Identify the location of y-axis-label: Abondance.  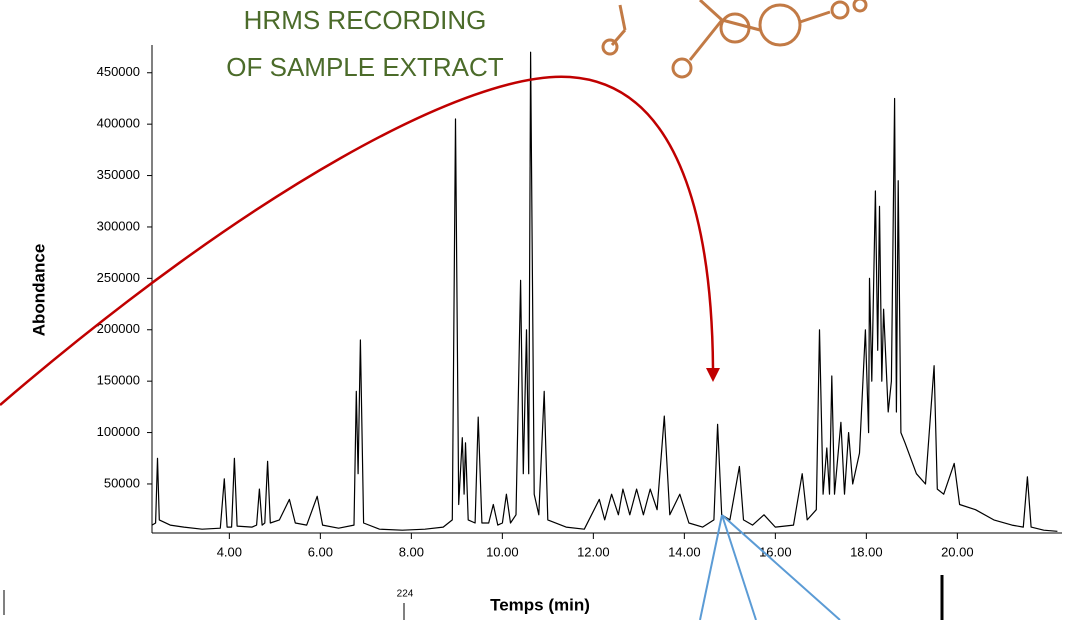
(38, 290).